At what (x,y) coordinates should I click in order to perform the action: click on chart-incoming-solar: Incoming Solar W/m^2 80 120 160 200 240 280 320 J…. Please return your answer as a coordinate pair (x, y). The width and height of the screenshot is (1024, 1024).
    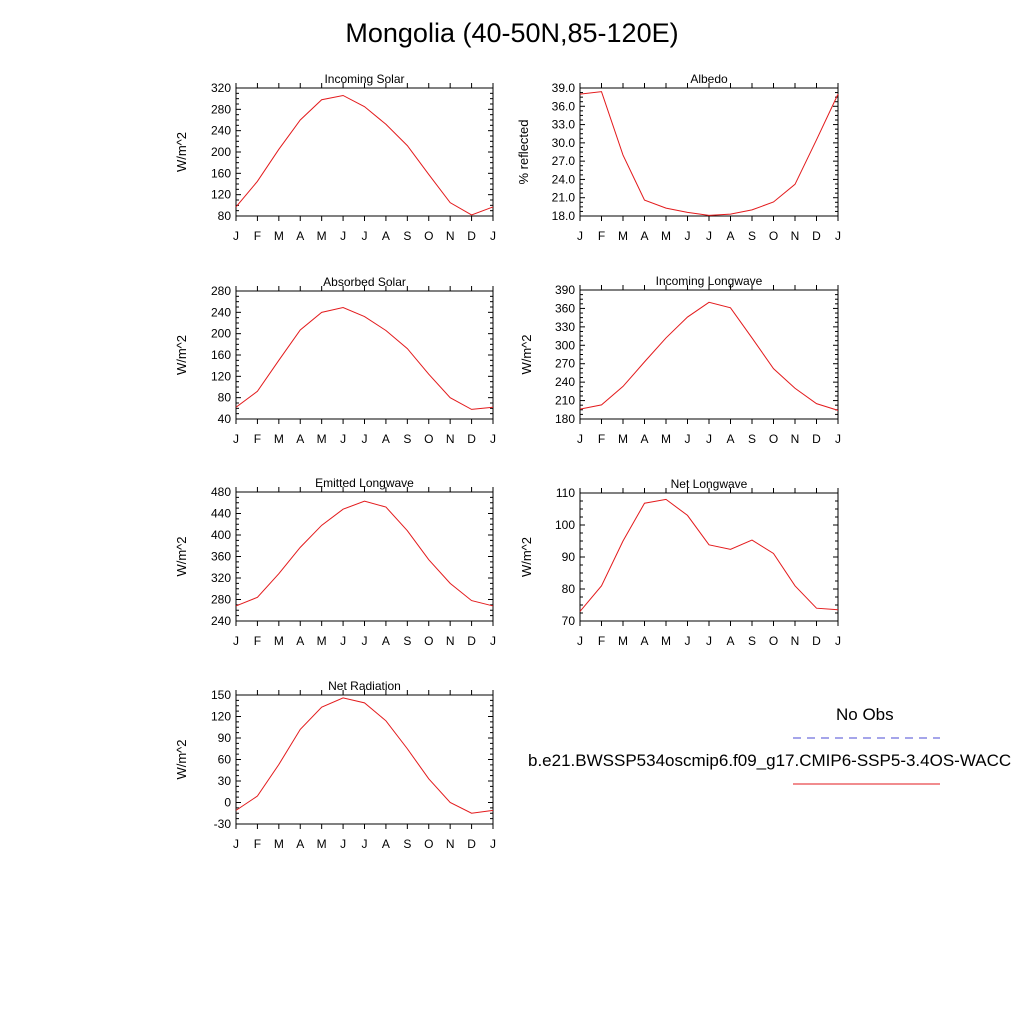
    Looking at the image, I should click on (335, 157).